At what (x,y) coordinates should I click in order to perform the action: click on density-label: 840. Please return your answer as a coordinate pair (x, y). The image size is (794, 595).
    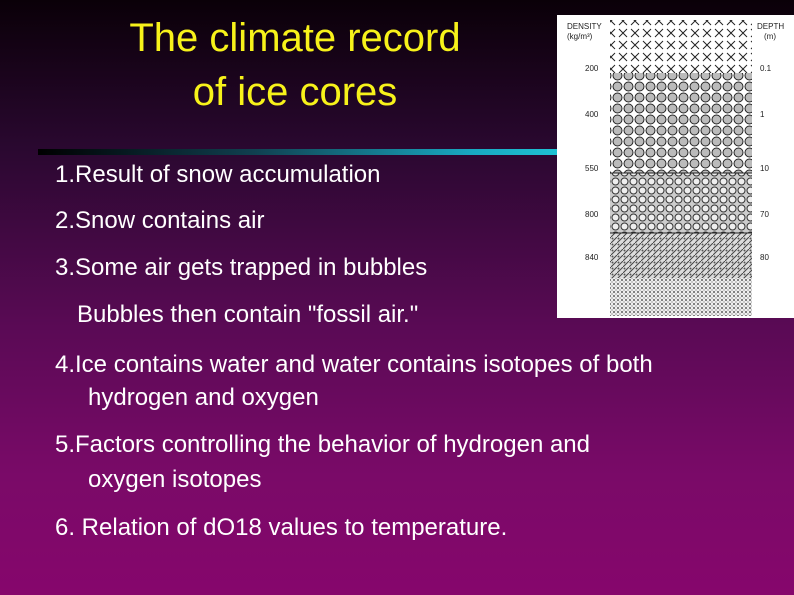
    Looking at the image, I should click on (592, 257).